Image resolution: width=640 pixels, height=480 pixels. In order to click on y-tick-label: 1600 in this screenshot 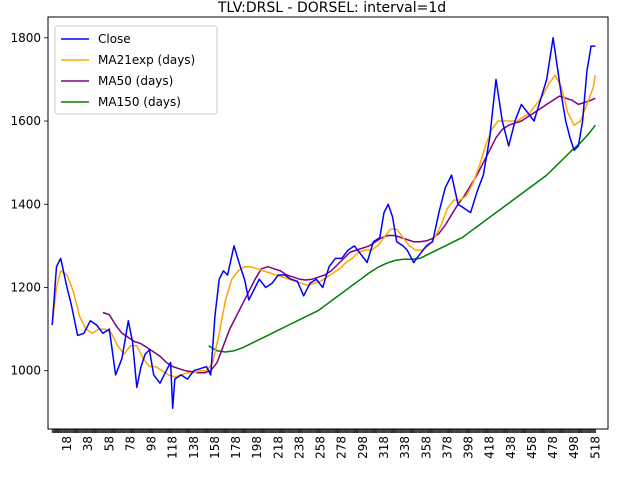, I will do `click(25, 121)`.